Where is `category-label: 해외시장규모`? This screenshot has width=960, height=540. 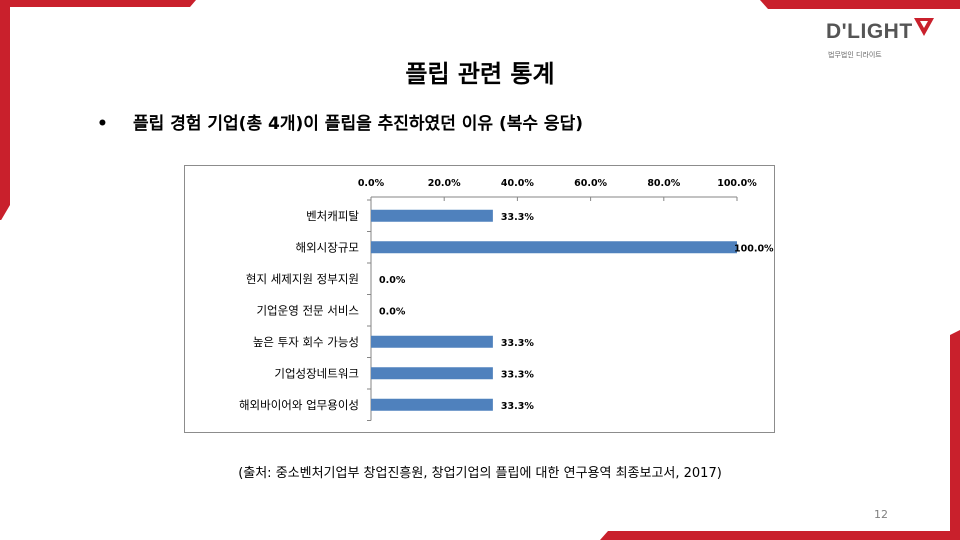
category-label: 해외시장규모 is located at coordinates (327, 247).